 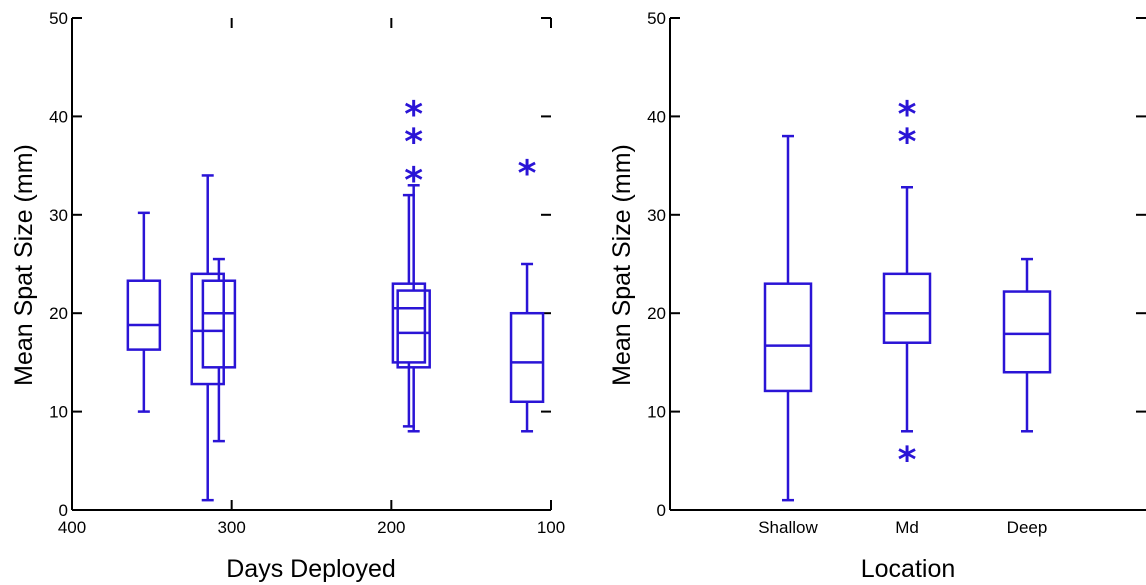 I want to click on days-x-tick-label: 200, so click(x=391, y=527).